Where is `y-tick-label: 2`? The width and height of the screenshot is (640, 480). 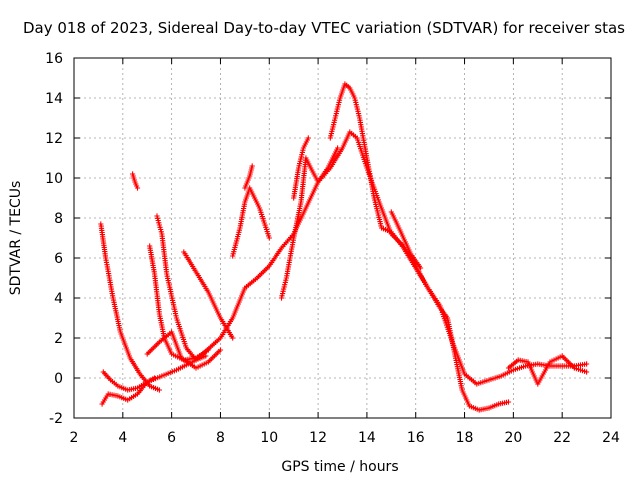
y-tick-label: 2 is located at coordinates (58, 339).